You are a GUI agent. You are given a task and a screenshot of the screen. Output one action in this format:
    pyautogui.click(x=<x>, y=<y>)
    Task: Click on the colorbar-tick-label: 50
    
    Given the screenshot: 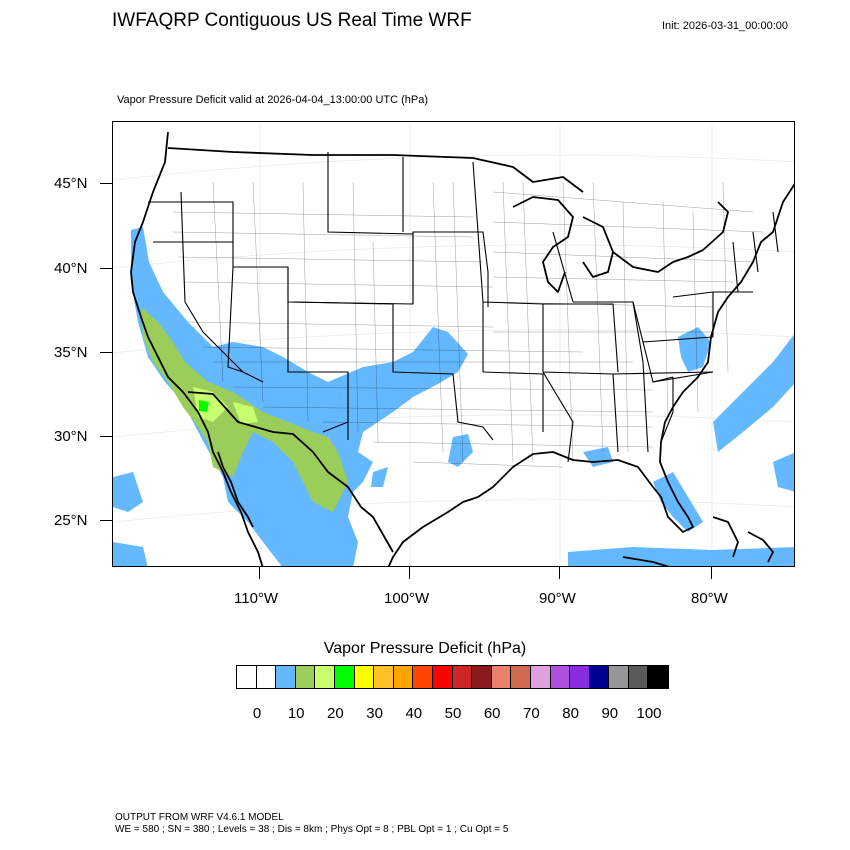 What is the action you would take?
    pyautogui.click(x=453, y=713)
    